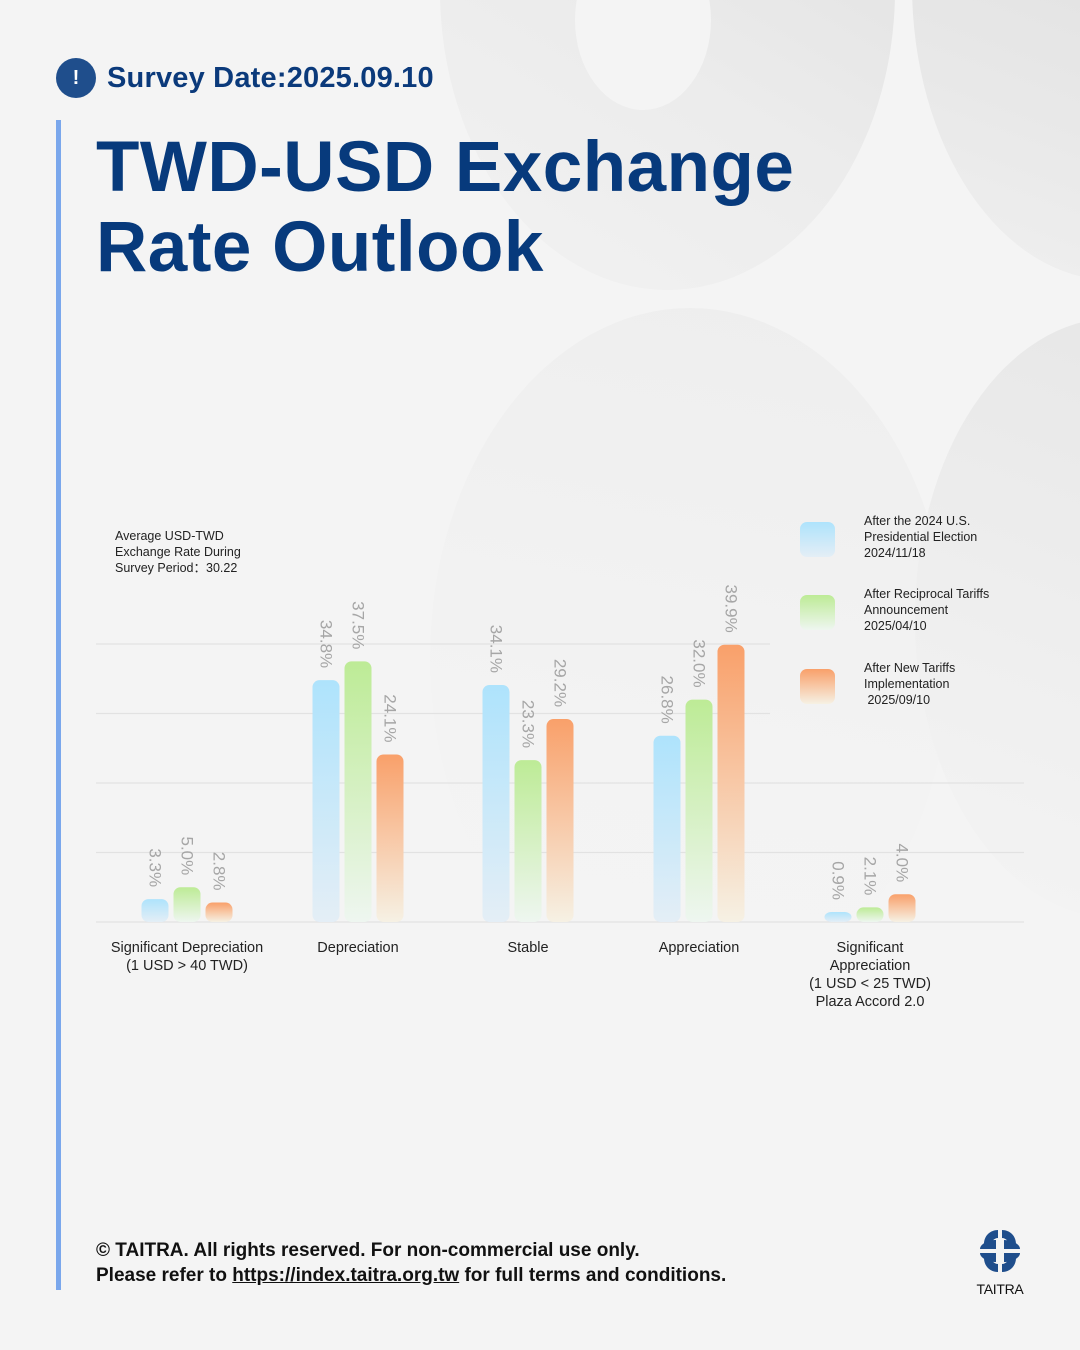 The height and width of the screenshot is (1350, 1080). I want to click on bar-series1-cat4, so click(667, 828).